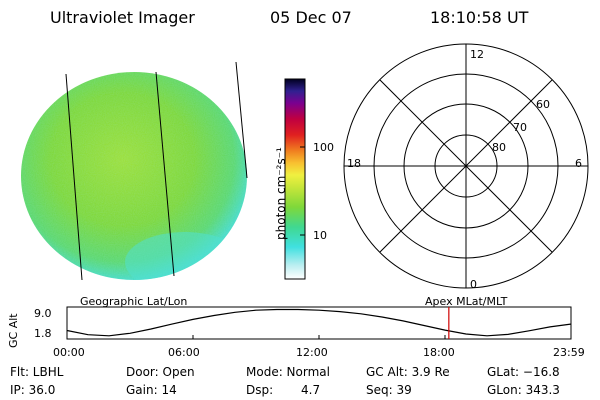  Describe the element at coordinates (520, 127) in the screenshot. I see `lat-label-70: 70` at that location.